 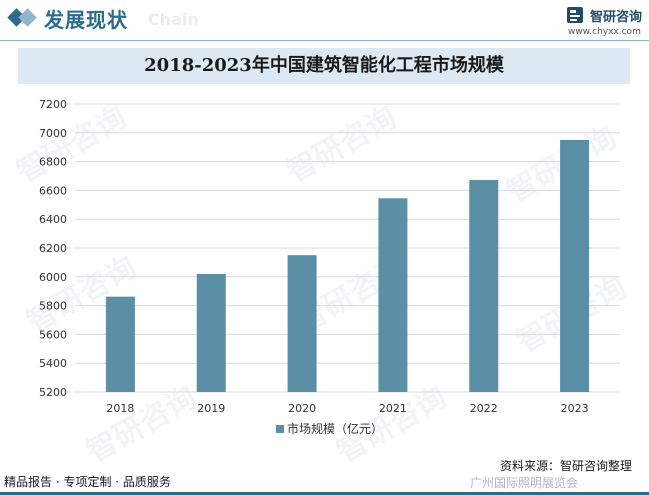 I want to click on x-tick-label: 2020, so click(x=302, y=408).